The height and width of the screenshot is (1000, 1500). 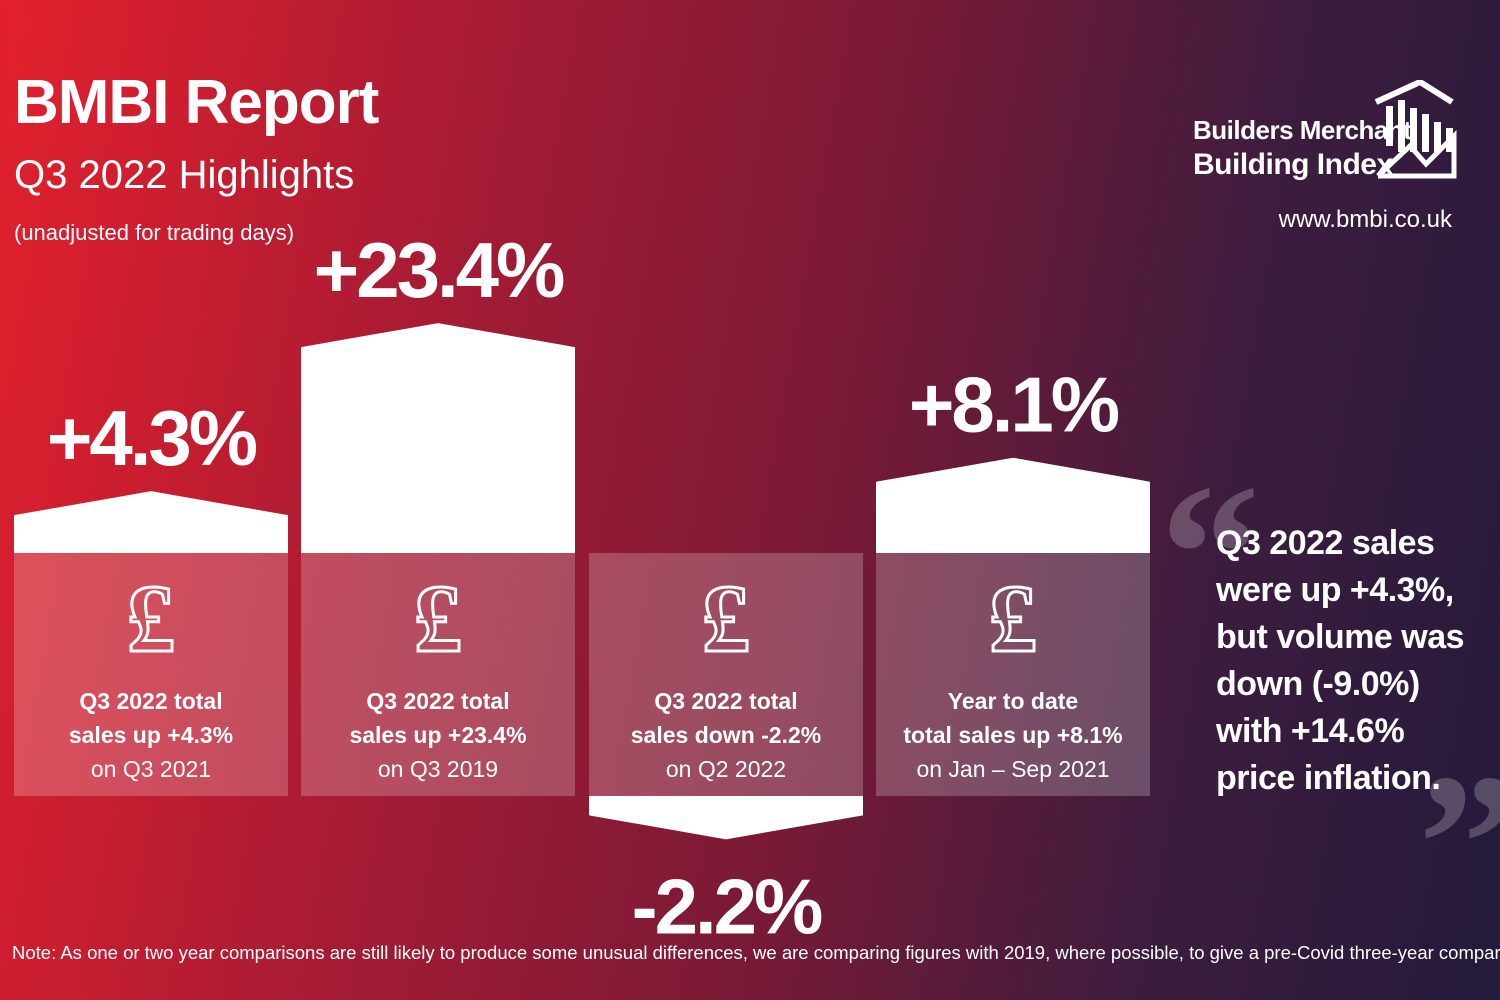 What do you see at coordinates (196, 102) in the screenshot?
I see `page-title: BMBI Report` at bounding box center [196, 102].